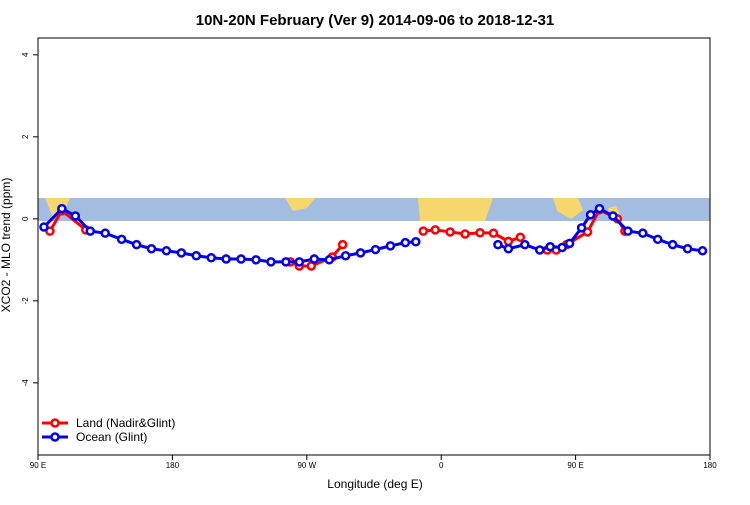  I want to click on series, so click(373, 235).